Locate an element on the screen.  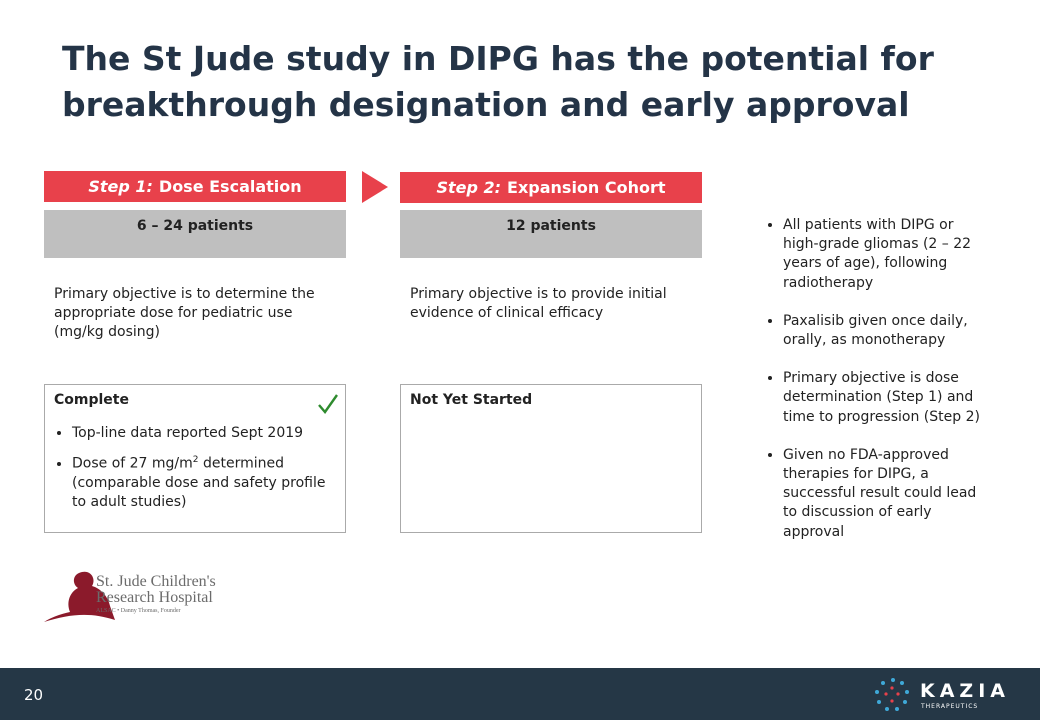
patients: 6 – 24 patients is located at coordinates (195, 234).